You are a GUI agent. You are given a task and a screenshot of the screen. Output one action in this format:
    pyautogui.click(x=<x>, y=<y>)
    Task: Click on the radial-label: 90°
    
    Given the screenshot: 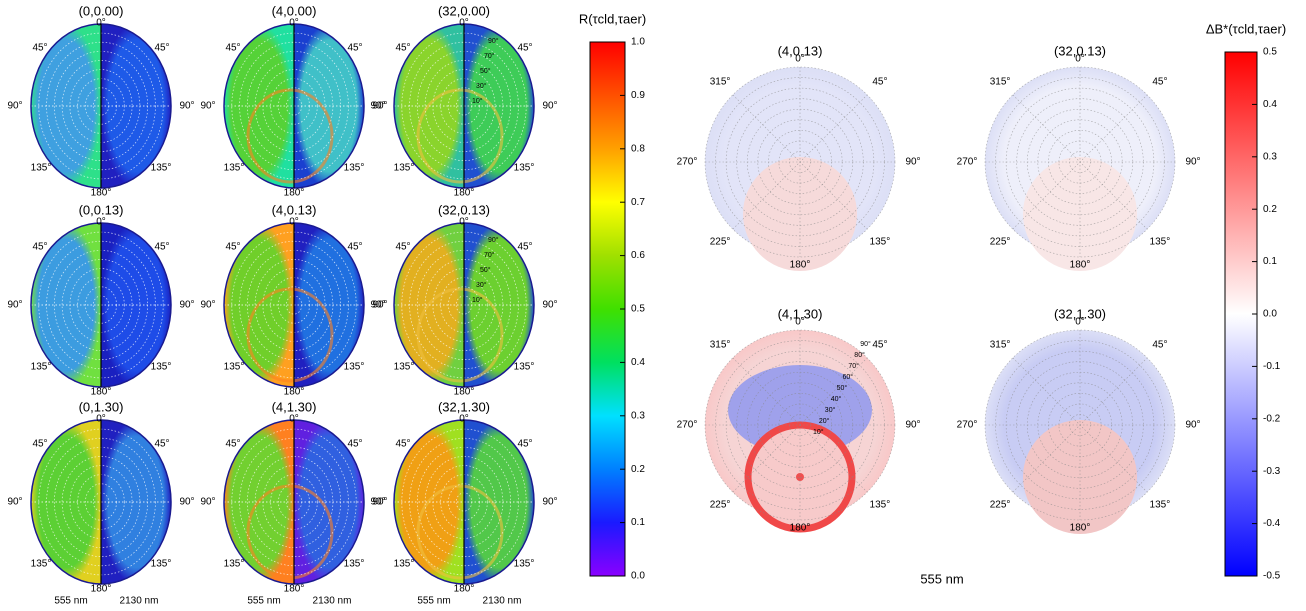 What is the action you would take?
    pyautogui.click(x=493, y=41)
    